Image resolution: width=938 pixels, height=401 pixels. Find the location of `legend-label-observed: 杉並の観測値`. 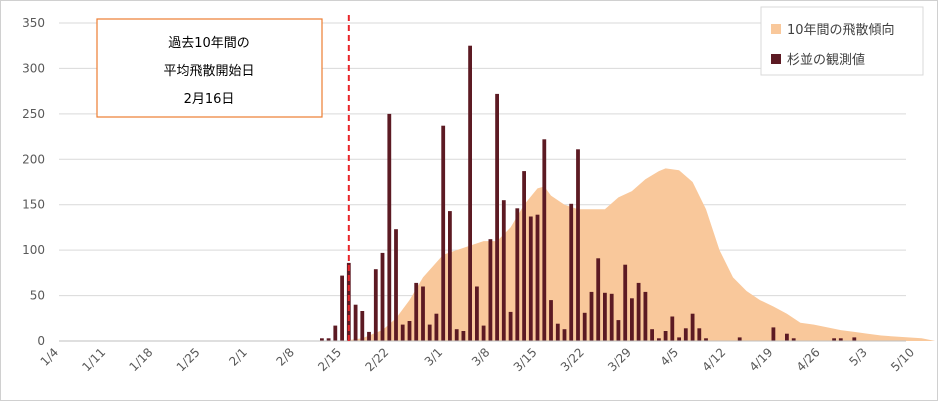

legend-label-observed: 杉並の観測値 is located at coordinates (826, 60).